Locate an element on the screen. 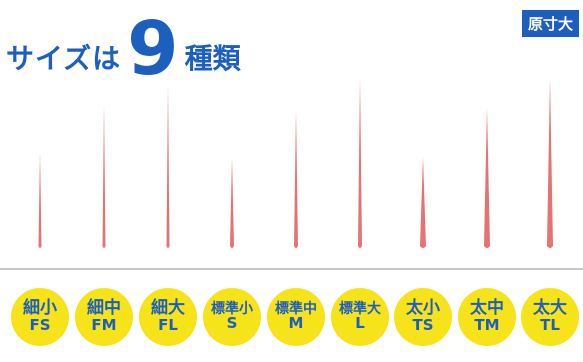  size-label-m: 標準中 M is located at coordinates (296, 317).